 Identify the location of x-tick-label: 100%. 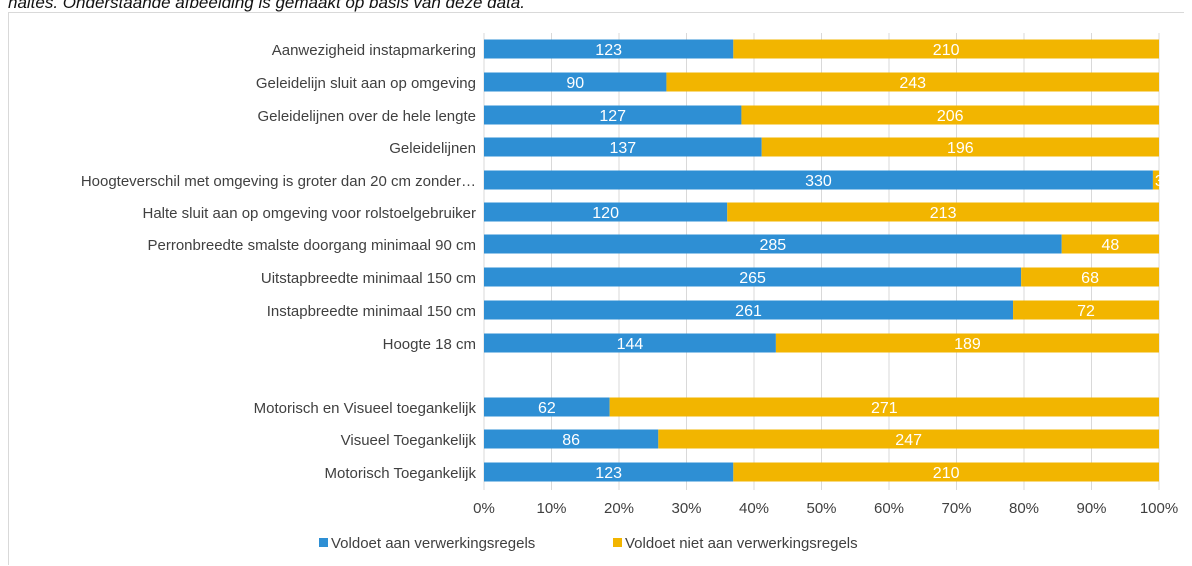
(1159, 508).